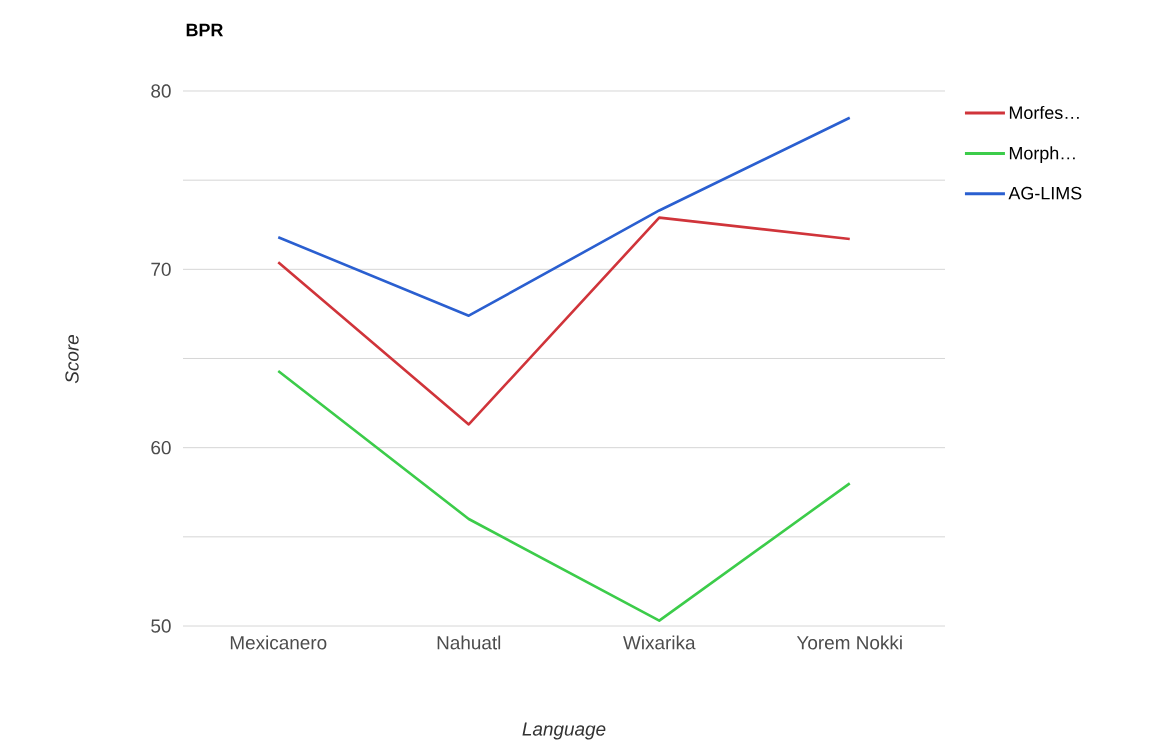  What do you see at coordinates (1045, 193) in the screenshot?
I see `legend-label: AG-LIMS` at bounding box center [1045, 193].